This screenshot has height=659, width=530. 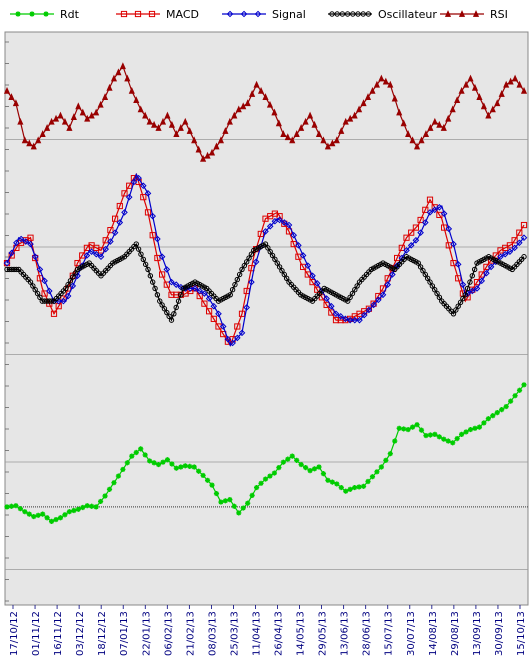 What do you see at coordinates (259, 14) in the screenshot?
I see `legend: Rdt MACD Signal Oscillateur RSI` at bounding box center [259, 14].